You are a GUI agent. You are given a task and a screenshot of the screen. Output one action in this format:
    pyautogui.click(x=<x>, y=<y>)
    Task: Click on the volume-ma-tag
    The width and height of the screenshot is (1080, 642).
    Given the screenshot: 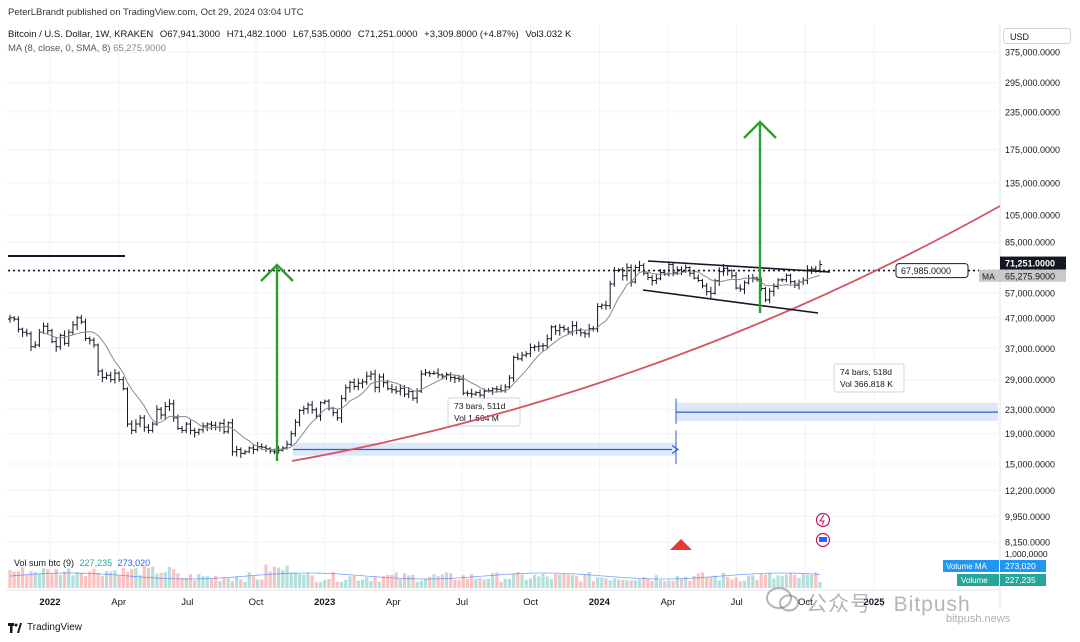 What is the action you would take?
    pyautogui.click(x=971, y=566)
    